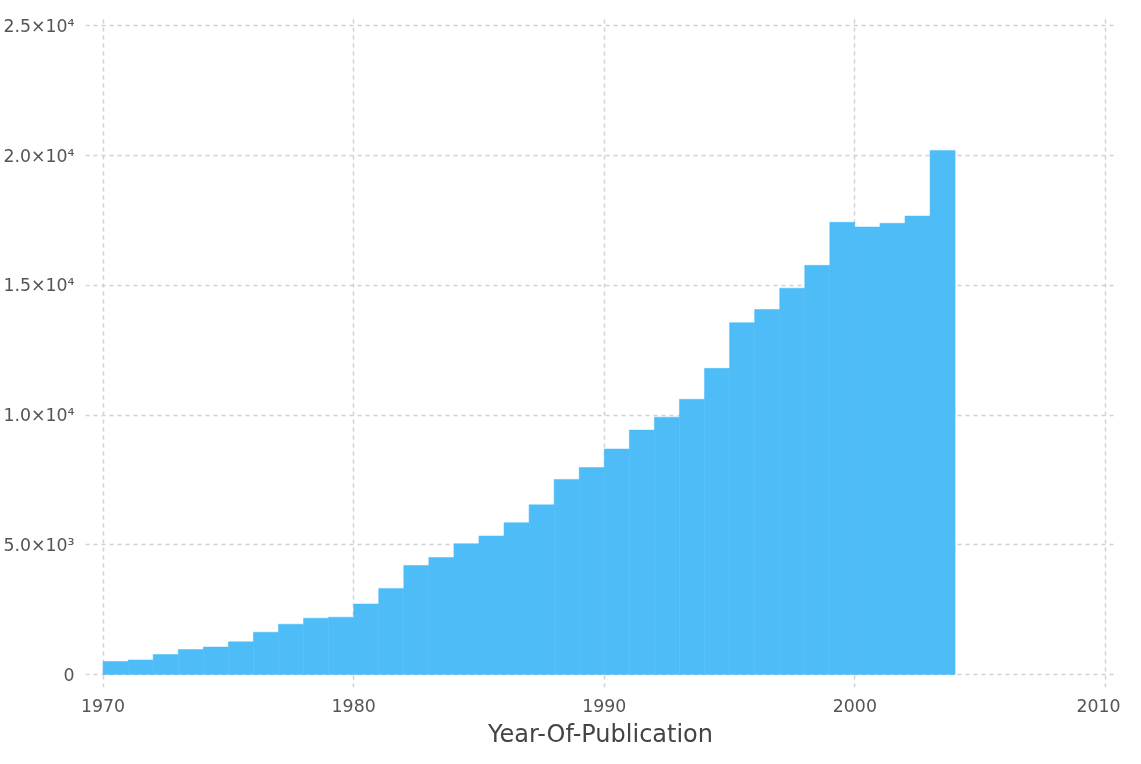 This screenshot has width=1141, height=764. I want to click on x-tick-label: 2010, so click(1098, 705).